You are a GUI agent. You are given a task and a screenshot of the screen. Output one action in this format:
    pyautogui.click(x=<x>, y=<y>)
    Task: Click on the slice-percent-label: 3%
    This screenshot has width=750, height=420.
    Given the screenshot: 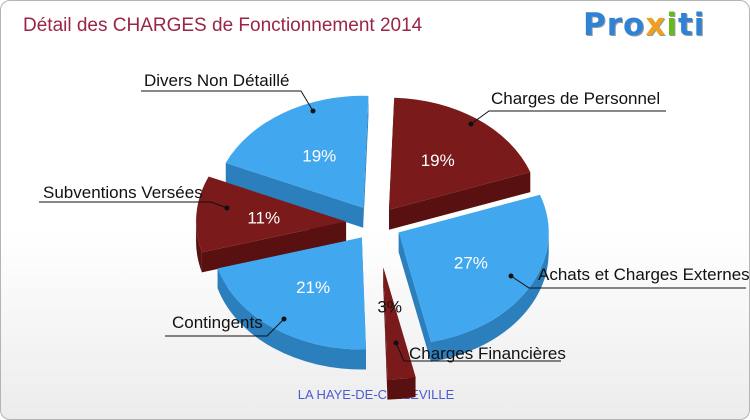 What is the action you would take?
    pyautogui.click(x=389, y=307)
    